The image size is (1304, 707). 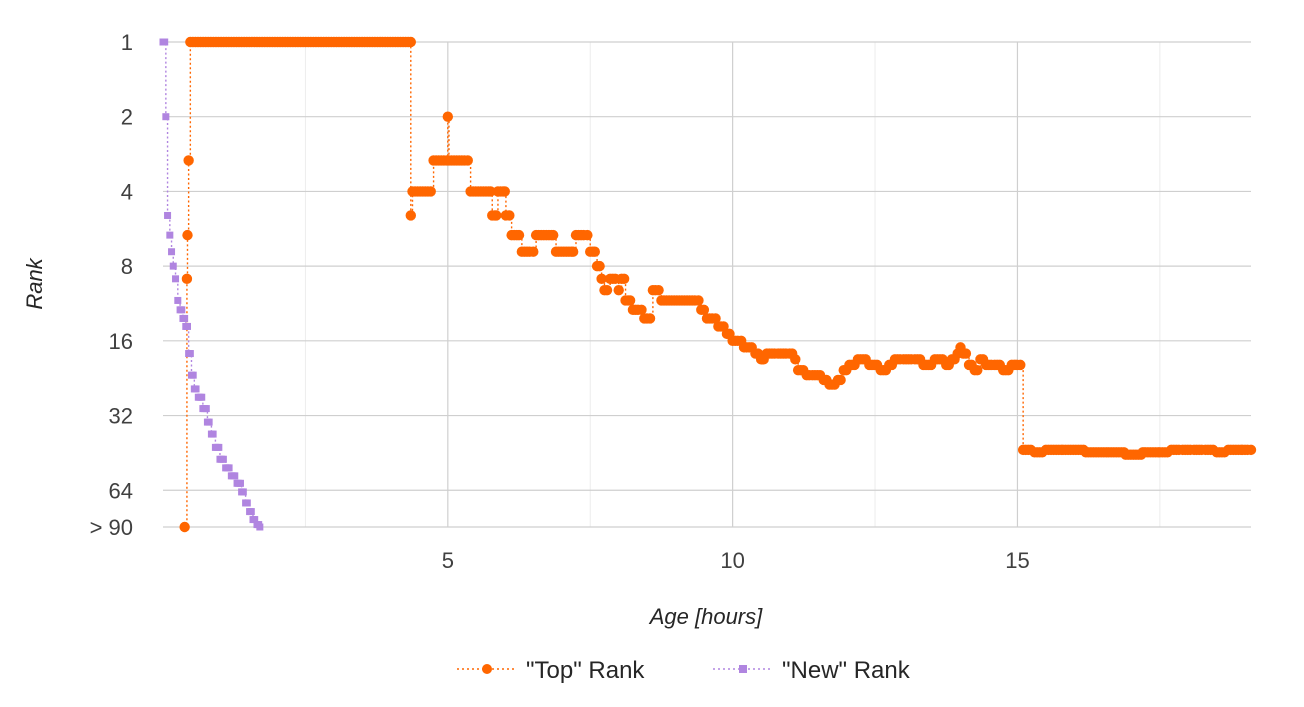 What do you see at coordinates (127, 117) in the screenshot?
I see `y-tick-label: 2` at bounding box center [127, 117].